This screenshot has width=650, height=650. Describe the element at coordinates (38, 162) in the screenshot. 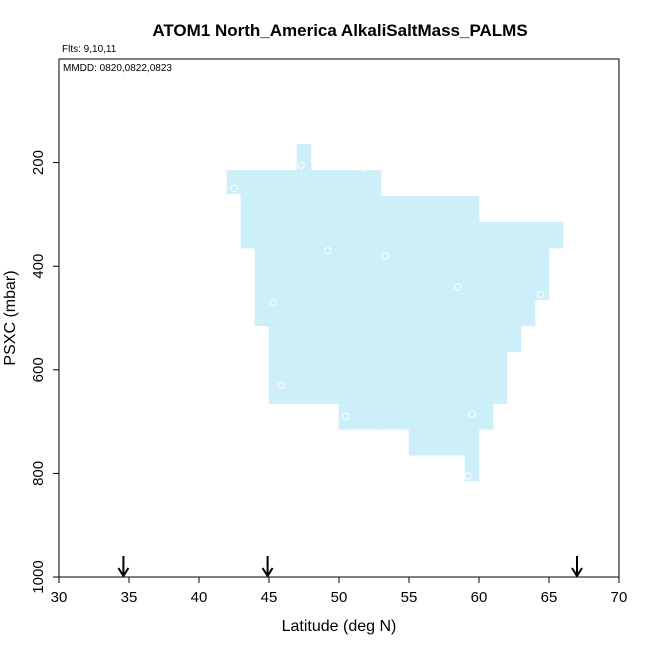

I see `y-tick-label: 200` at that location.